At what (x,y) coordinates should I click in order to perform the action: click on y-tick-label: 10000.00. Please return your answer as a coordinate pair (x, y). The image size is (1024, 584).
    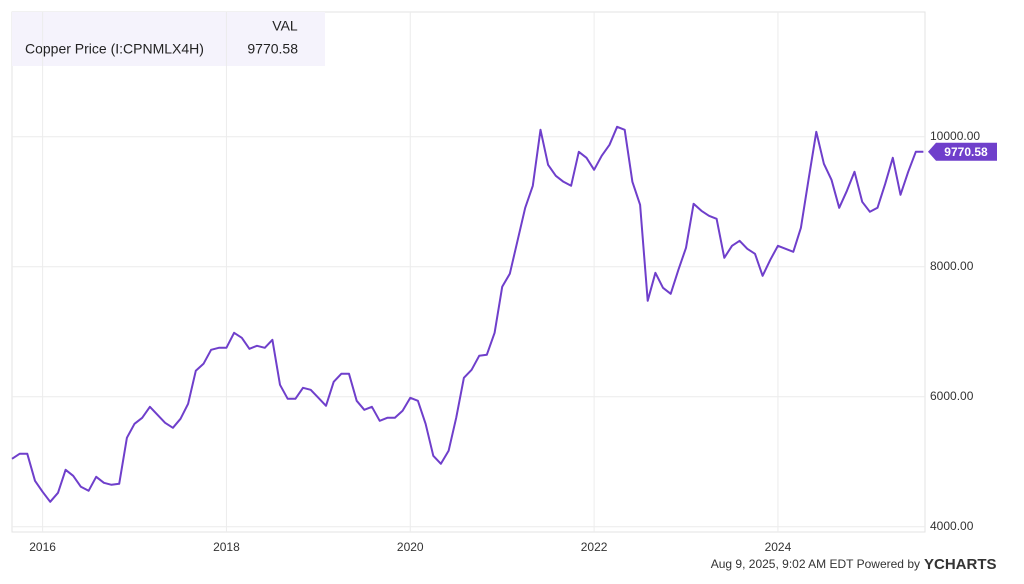
    Looking at the image, I should click on (955, 136).